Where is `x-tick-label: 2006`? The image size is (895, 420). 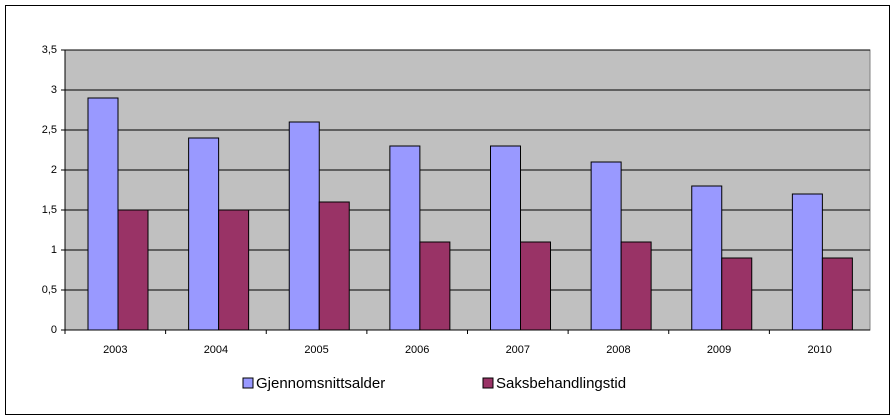 x-tick-label: 2006 is located at coordinates (417, 350).